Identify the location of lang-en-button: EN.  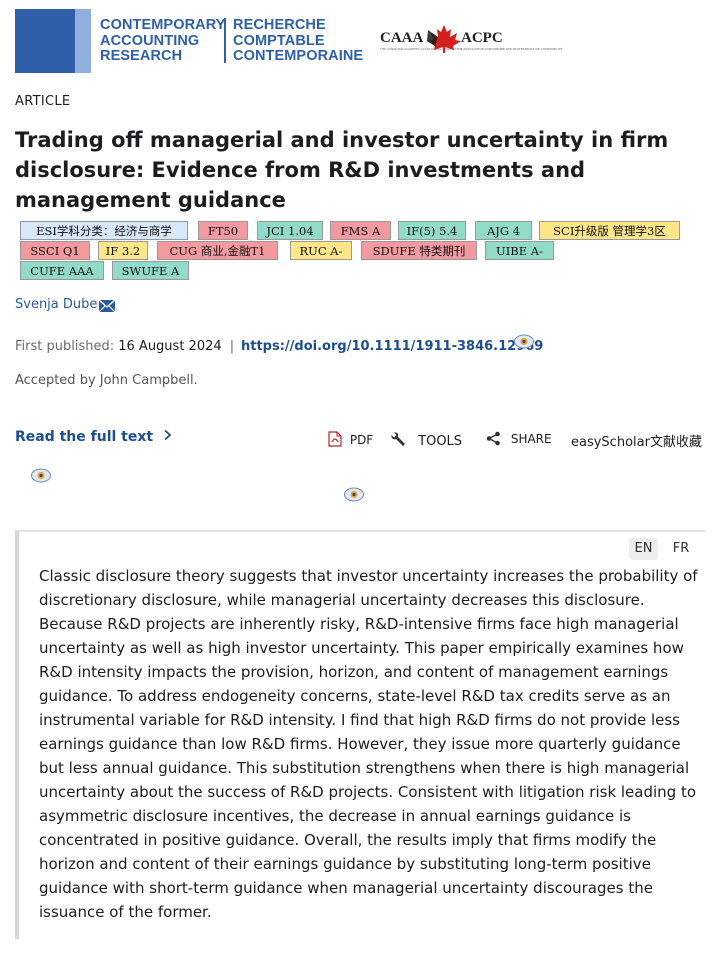
(643, 549).